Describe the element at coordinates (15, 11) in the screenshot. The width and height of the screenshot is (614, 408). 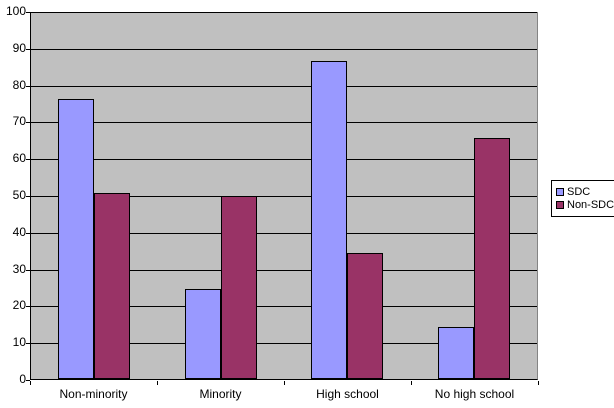
I see `y-axis-tick-label: 100` at that location.